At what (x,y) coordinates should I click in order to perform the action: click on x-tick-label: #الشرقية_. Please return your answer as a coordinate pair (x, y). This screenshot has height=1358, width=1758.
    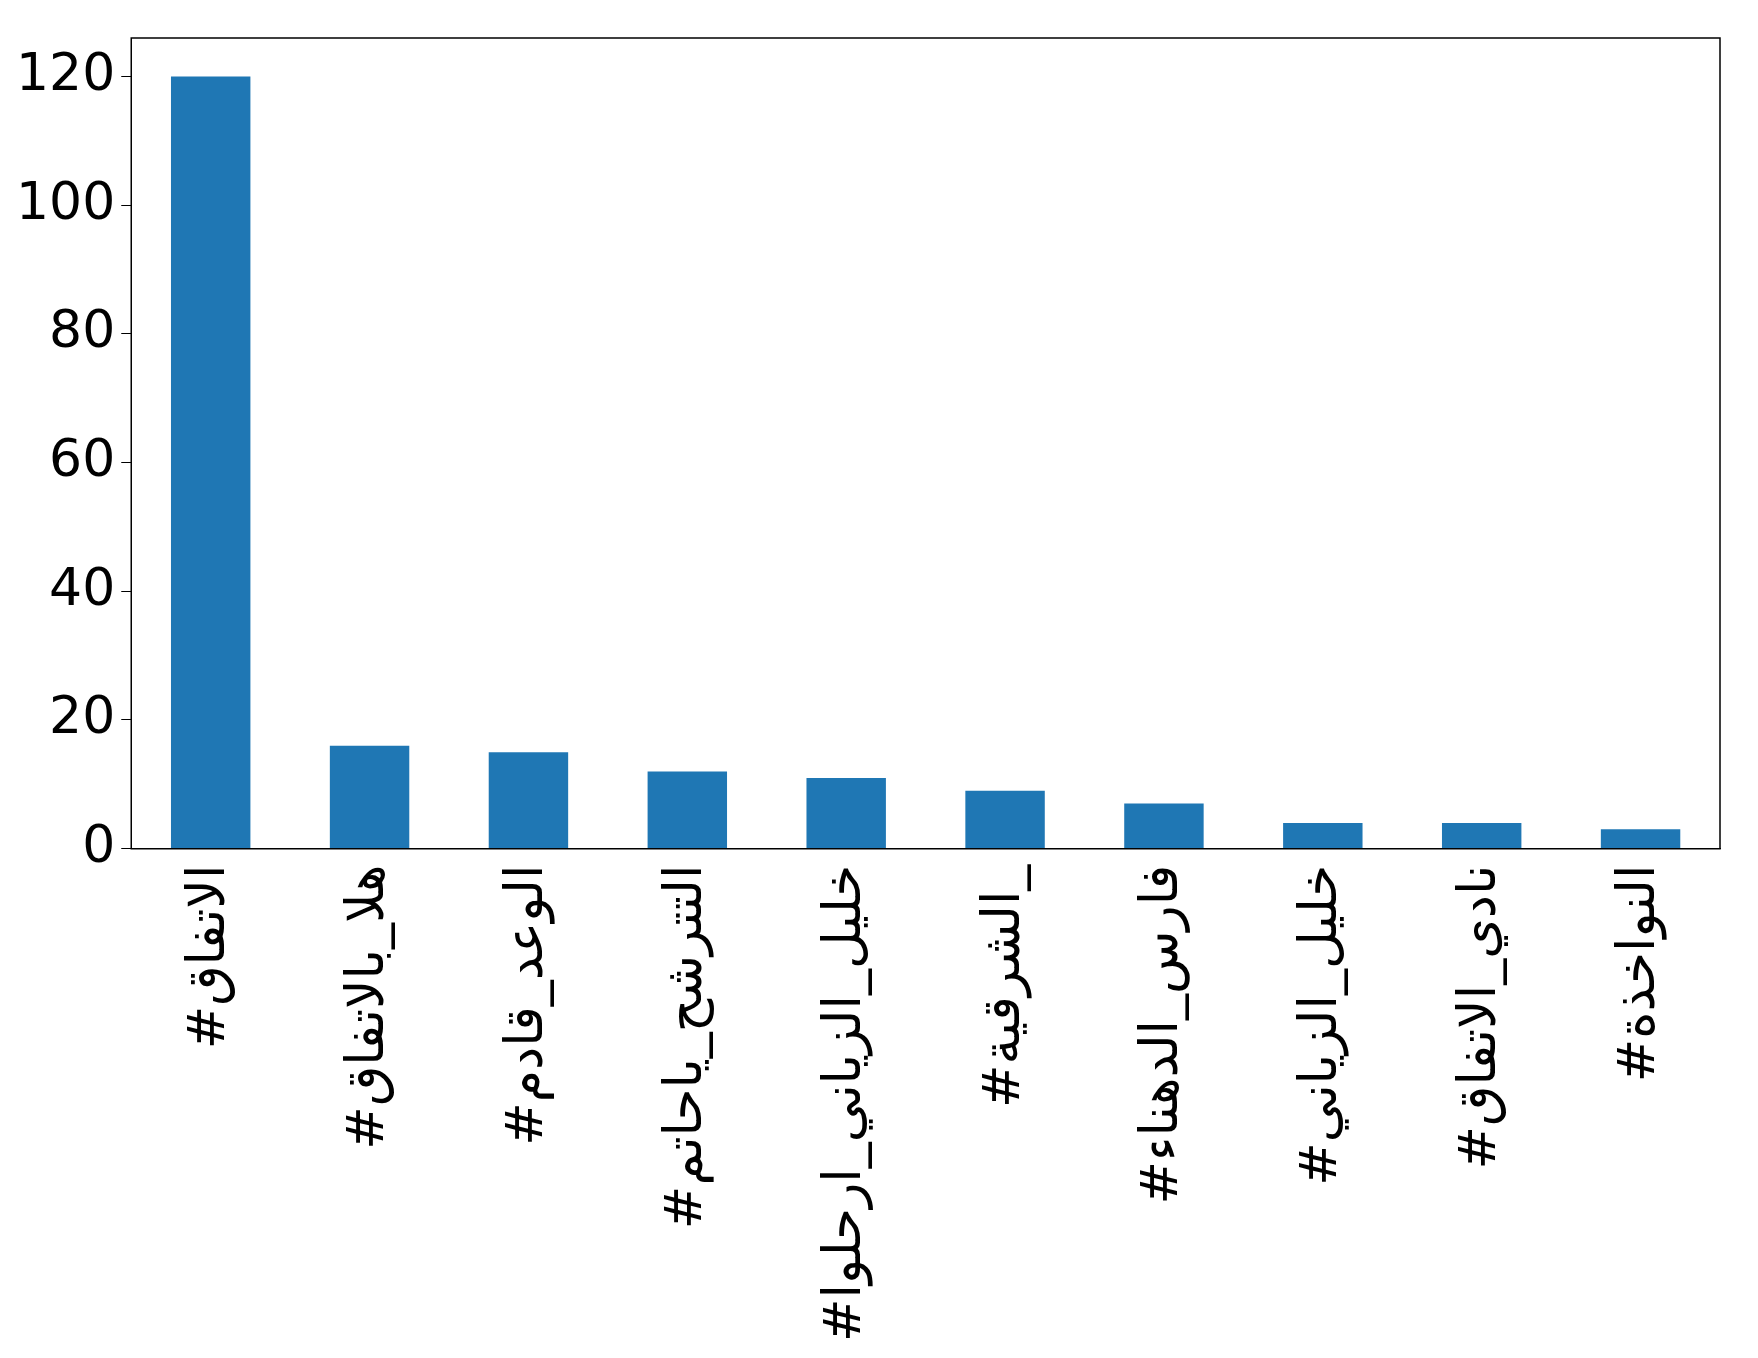
    Looking at the image, I should click on (1001, 986).